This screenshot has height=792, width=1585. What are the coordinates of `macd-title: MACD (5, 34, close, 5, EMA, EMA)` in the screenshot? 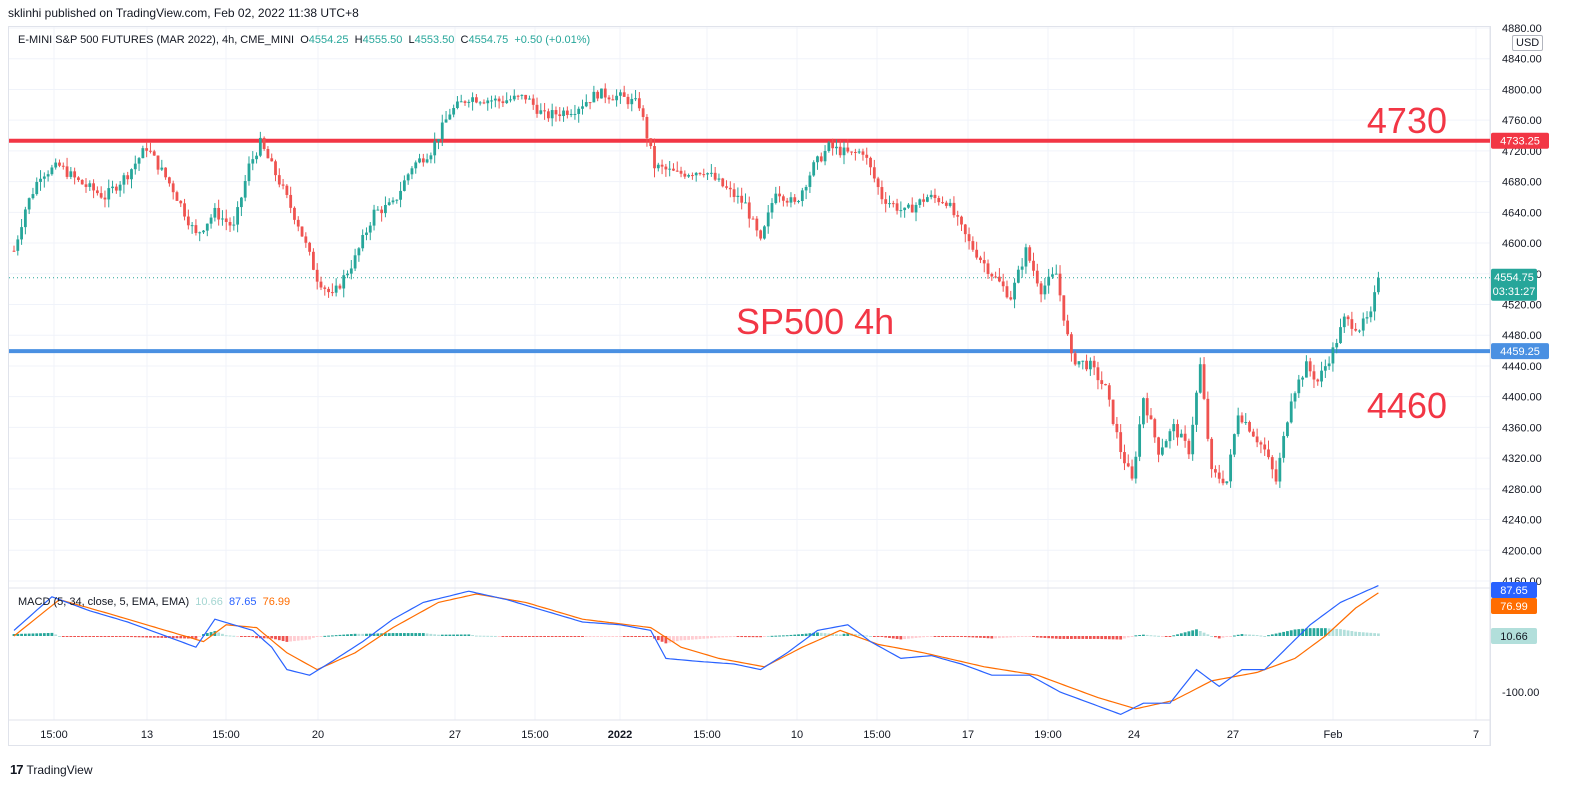 It's located at (104, 602).